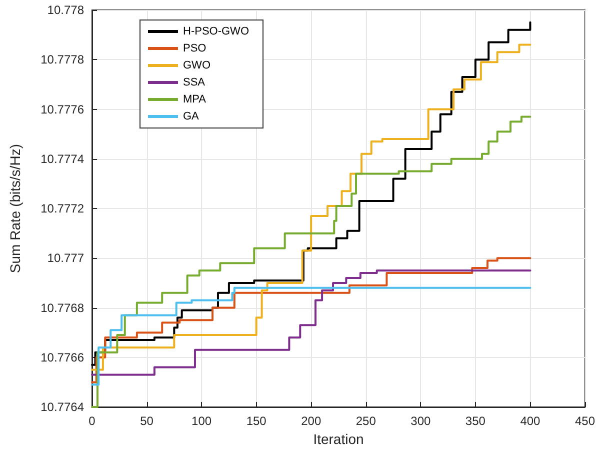 The width and height of the screenshot is (598, 457). I want to click on legend-label: MPA, so click(195, 100).